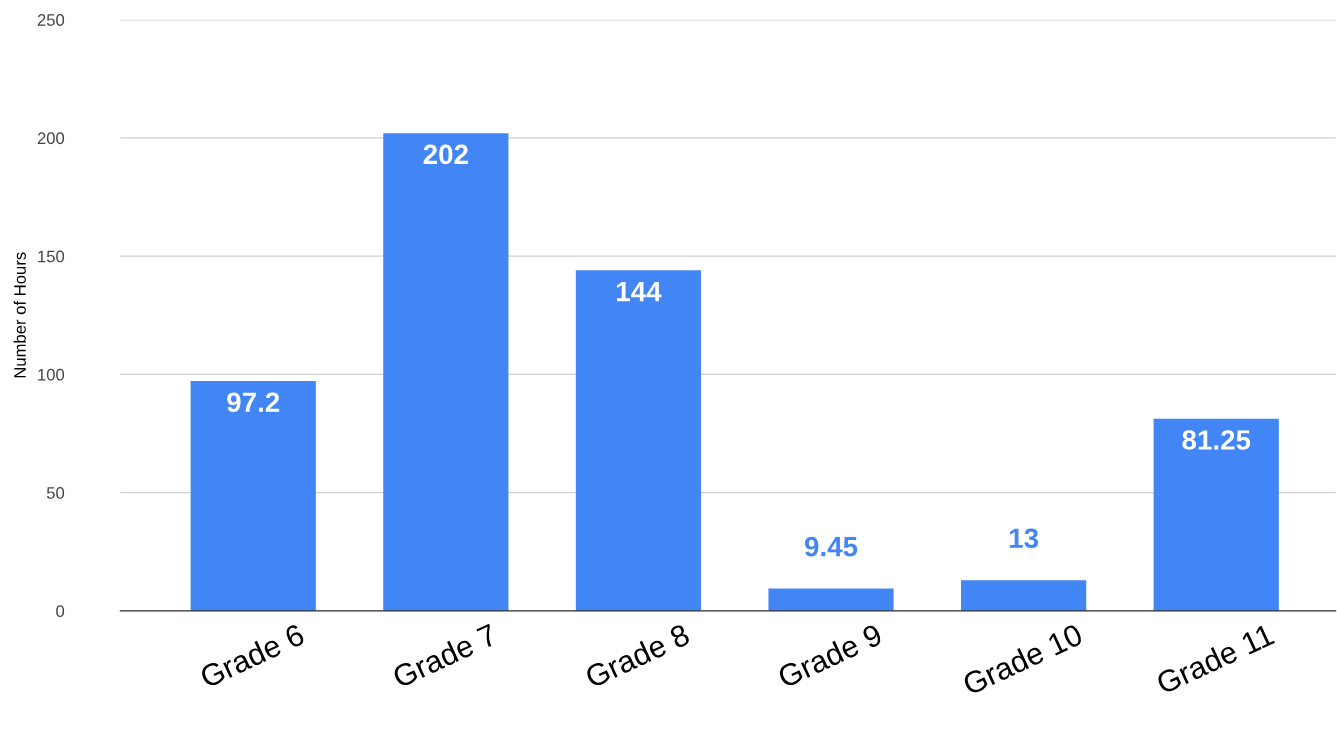  What do you see at coordinates (1024, 538) in the screenshot?
I see `data-label: 13` at bounding box center [1024, 538].